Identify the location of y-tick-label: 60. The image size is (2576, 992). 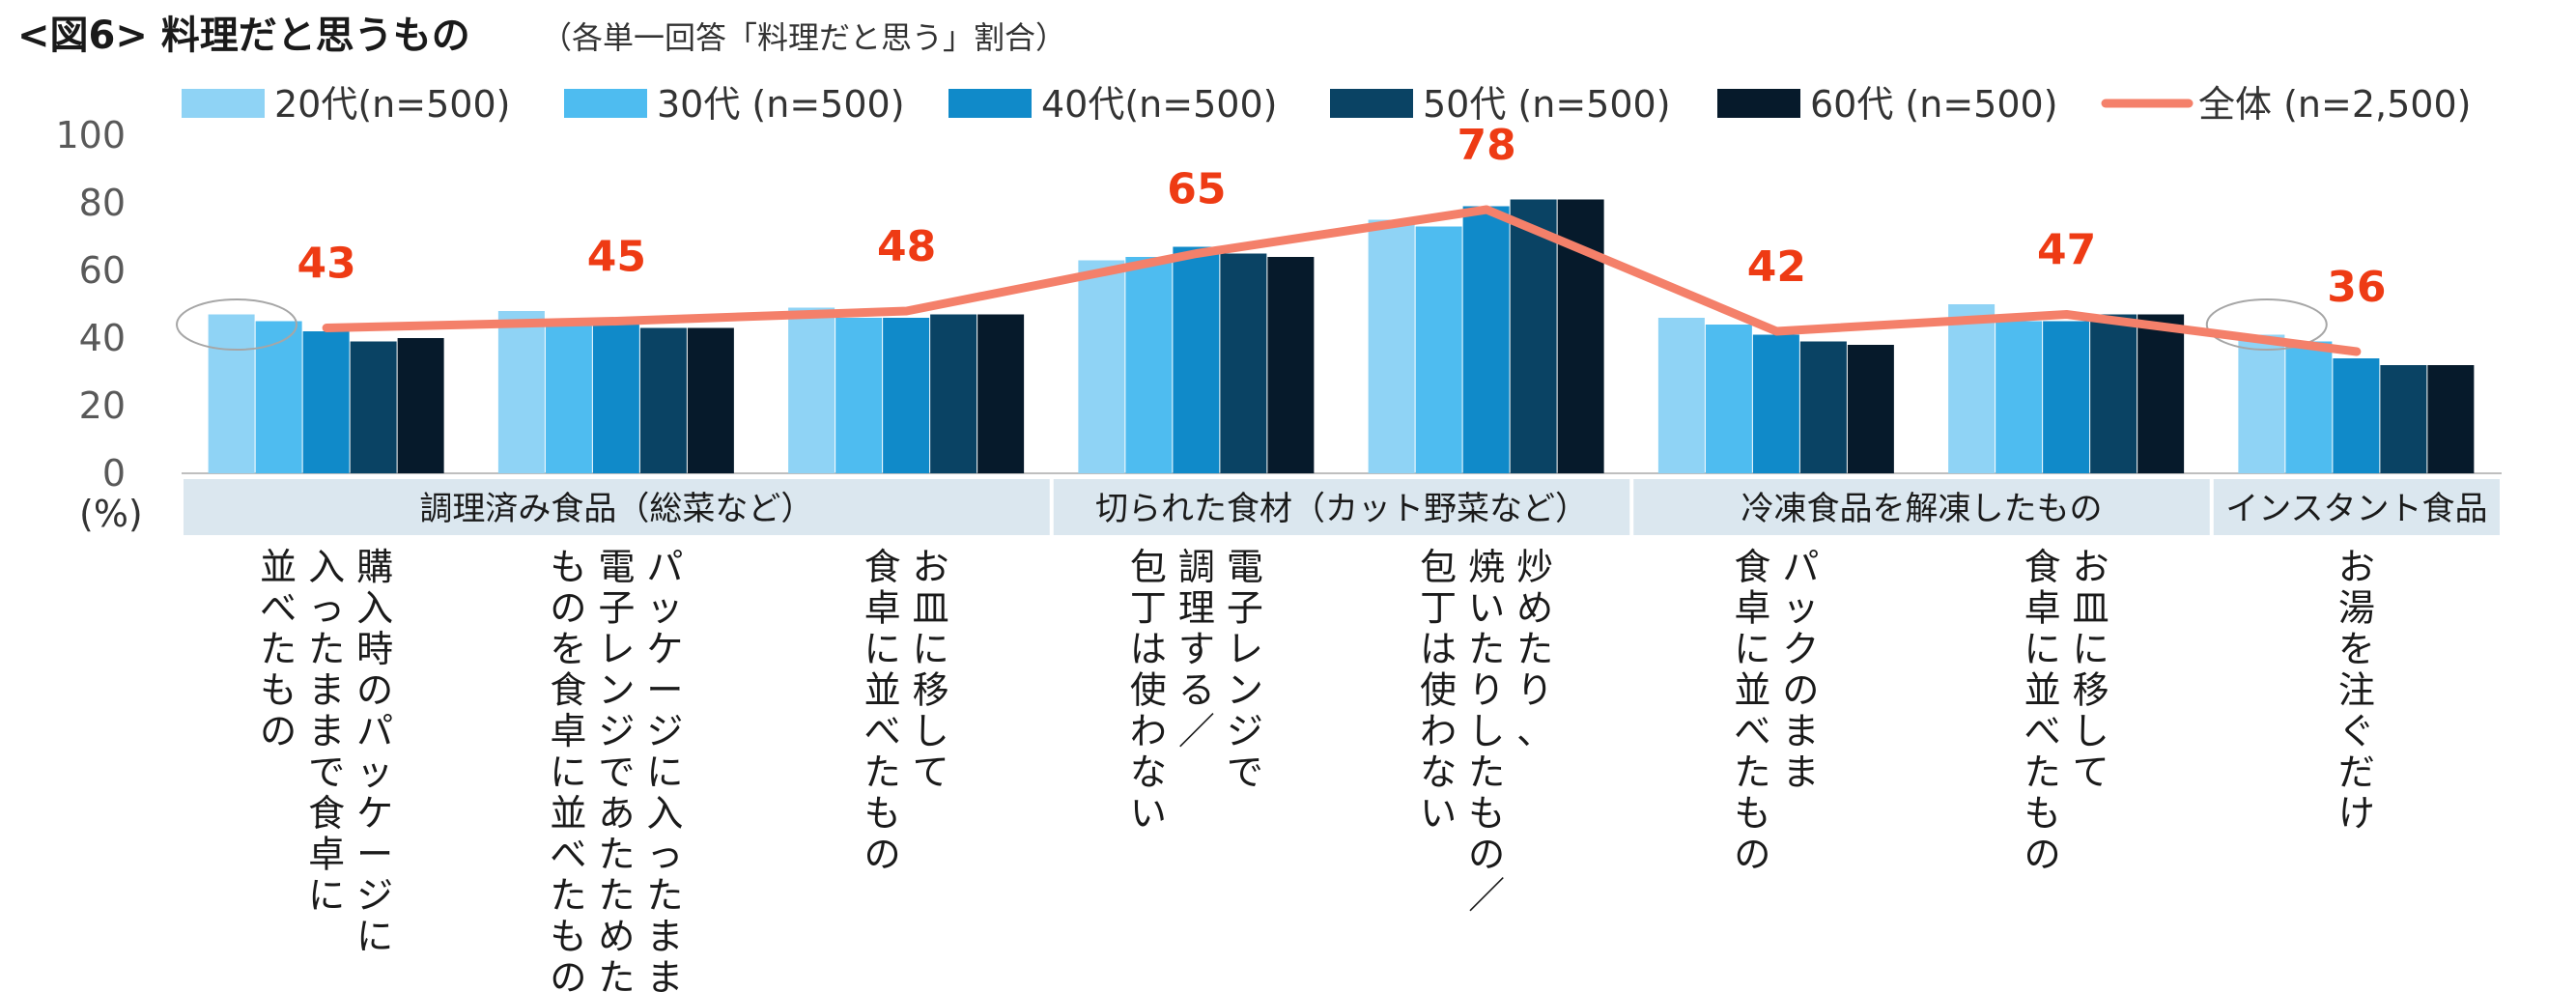
(102, 270).